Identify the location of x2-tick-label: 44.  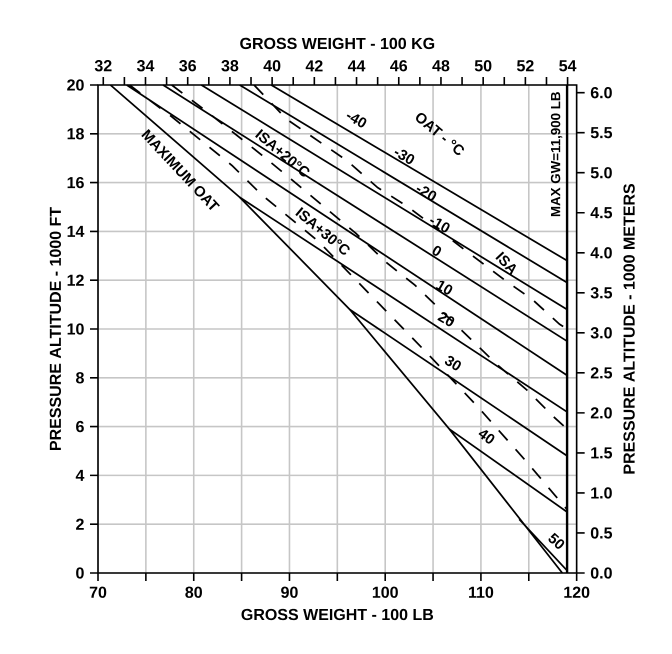
(357, 66).